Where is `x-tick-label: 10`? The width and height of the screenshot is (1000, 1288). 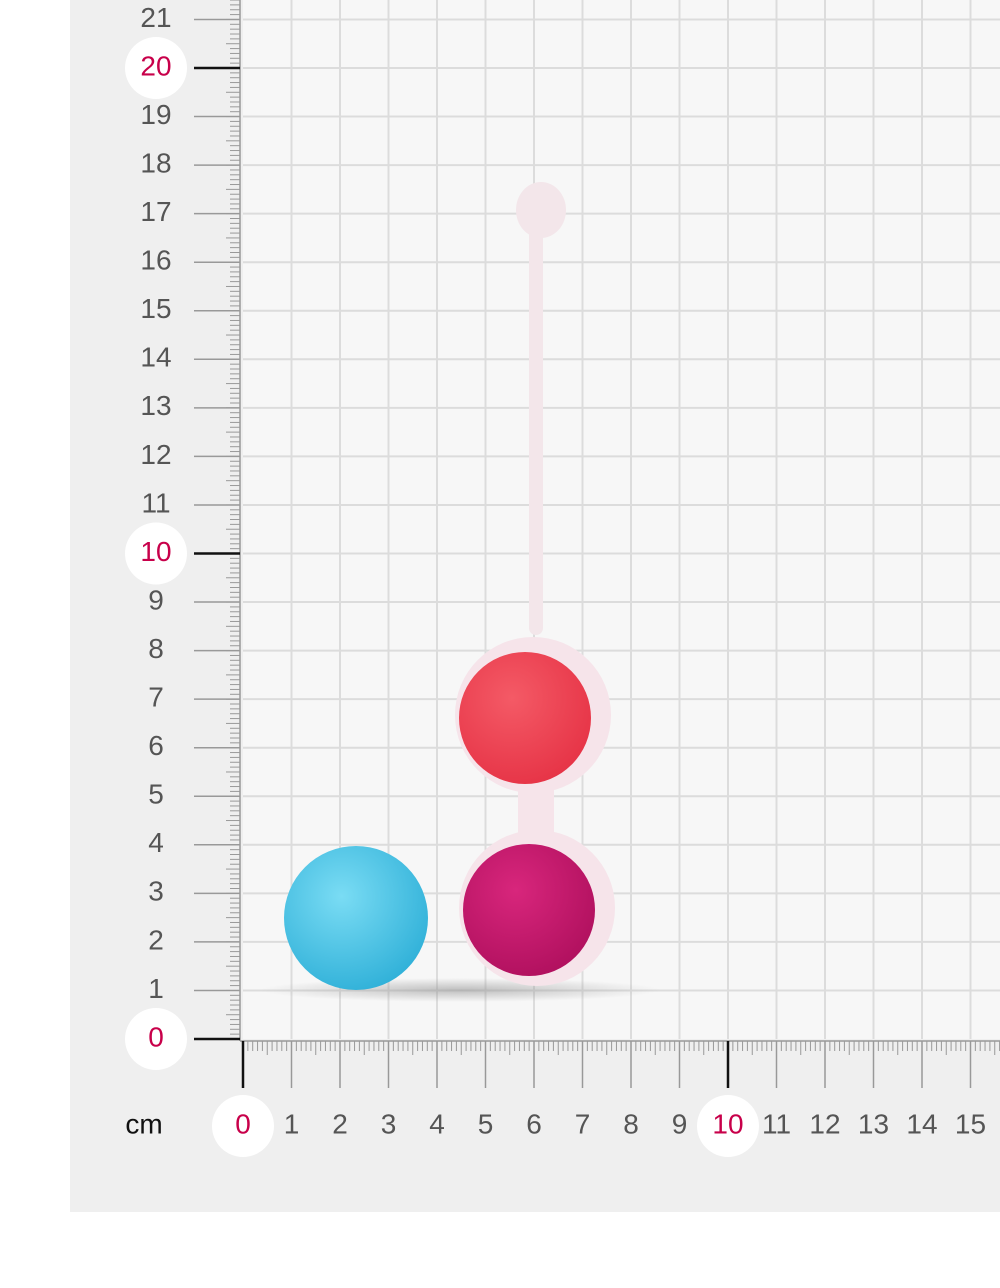
x-tick-label: 10 is located at coordinates (727, 1123).